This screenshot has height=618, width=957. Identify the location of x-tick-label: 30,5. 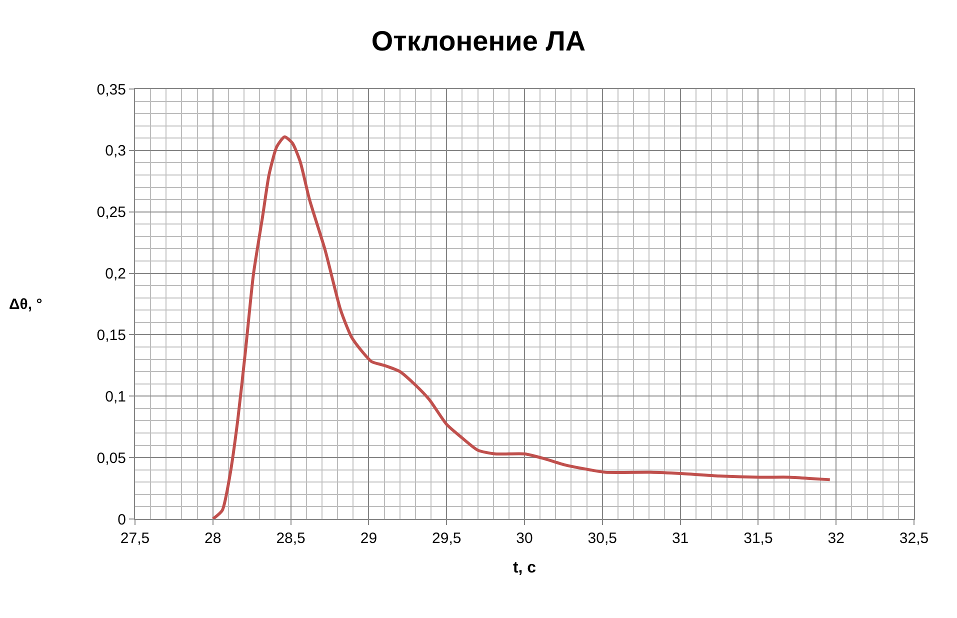
(602, 538).